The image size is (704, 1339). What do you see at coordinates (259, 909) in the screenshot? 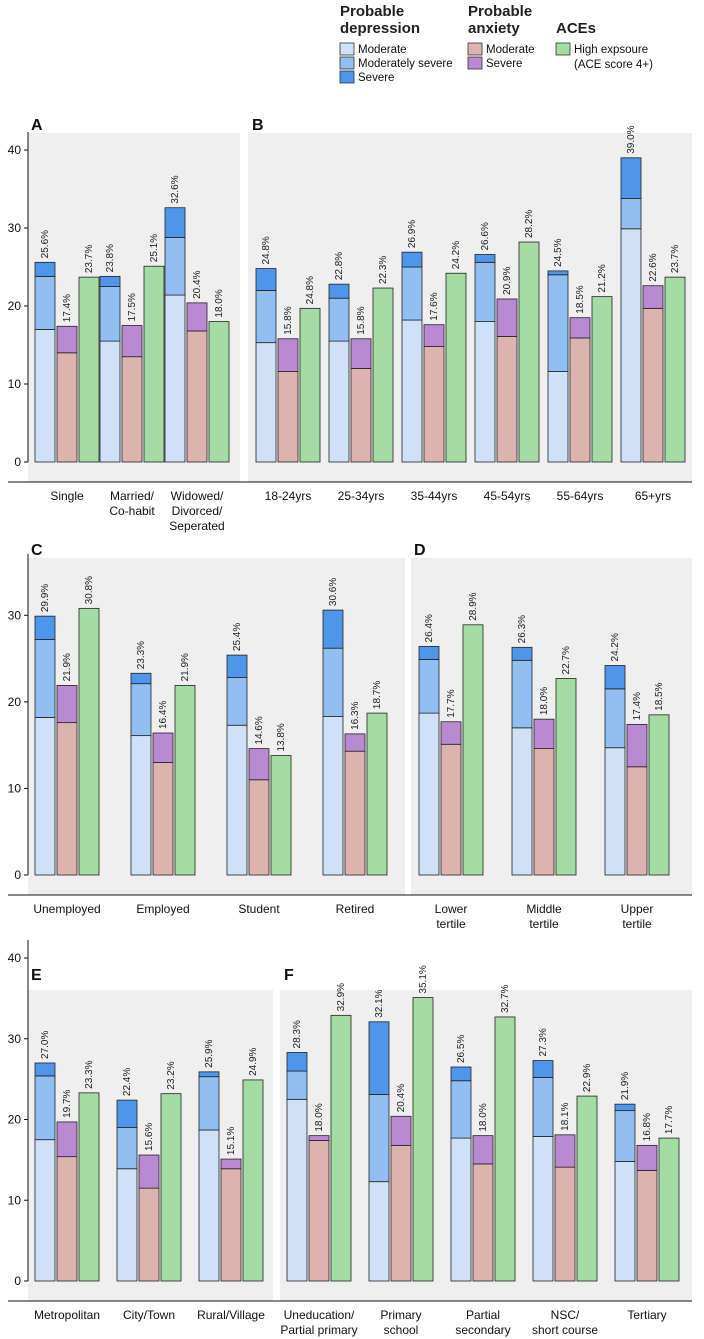
I see `category-label: Student` at bounding box center [259, 909].